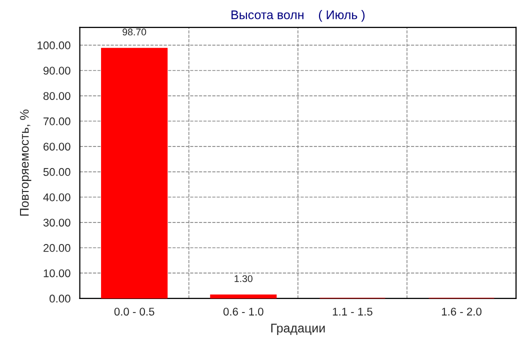 The height and width of the screenshot is (343, 532). I want to click on y-tick-label: 60.00, so click(57, 146).